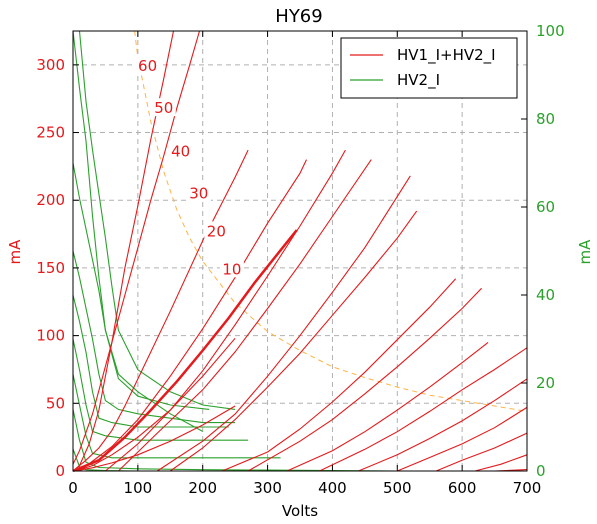 Image resolution: width=597 pixels, height=524 pixels. Describe the element at coordinates (462, 488) in the screenshot. I see `x-tick-label: 600` at that location.